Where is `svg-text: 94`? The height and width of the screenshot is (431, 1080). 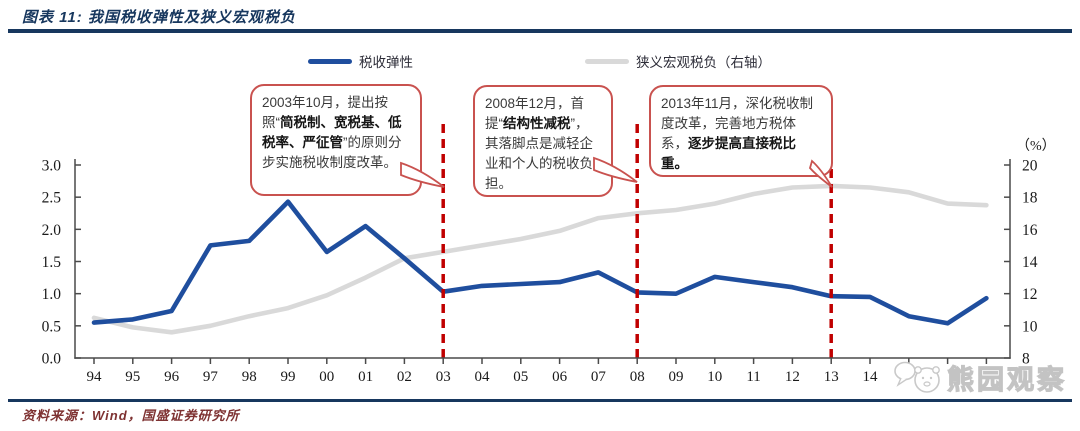 svg-text: 94 is located at coordinates (95, 377).